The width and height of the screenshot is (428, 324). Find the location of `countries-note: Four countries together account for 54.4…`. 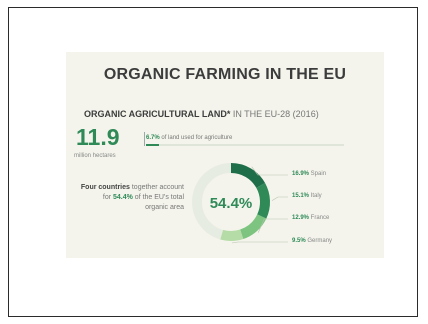

countries-note: Four countries together account for 54.4… is located at coordinates (132, 198).